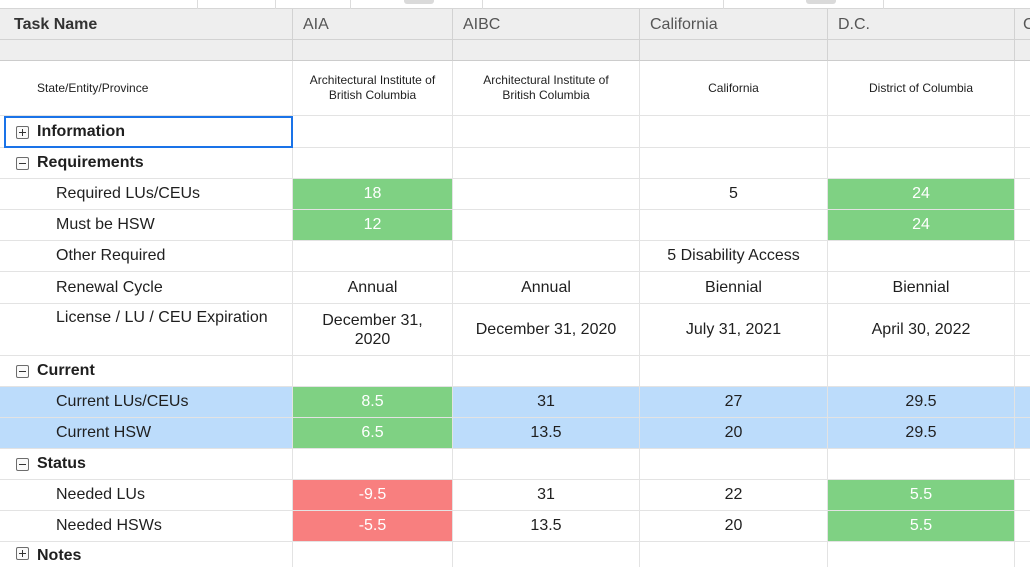  Describe the element at coordinates (546, 163) in the screenshot. I see `cell-aibc-requirements` at that location.